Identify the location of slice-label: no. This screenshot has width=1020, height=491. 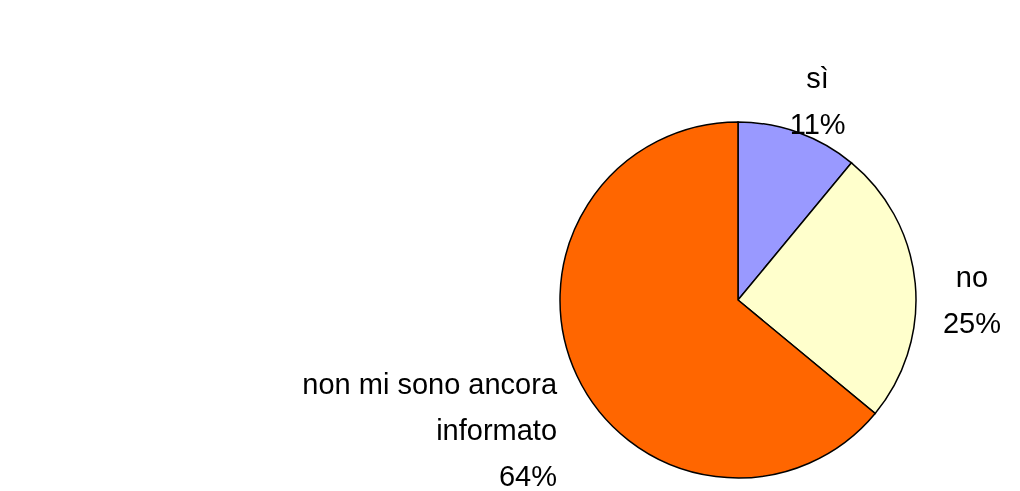
(972, 276).